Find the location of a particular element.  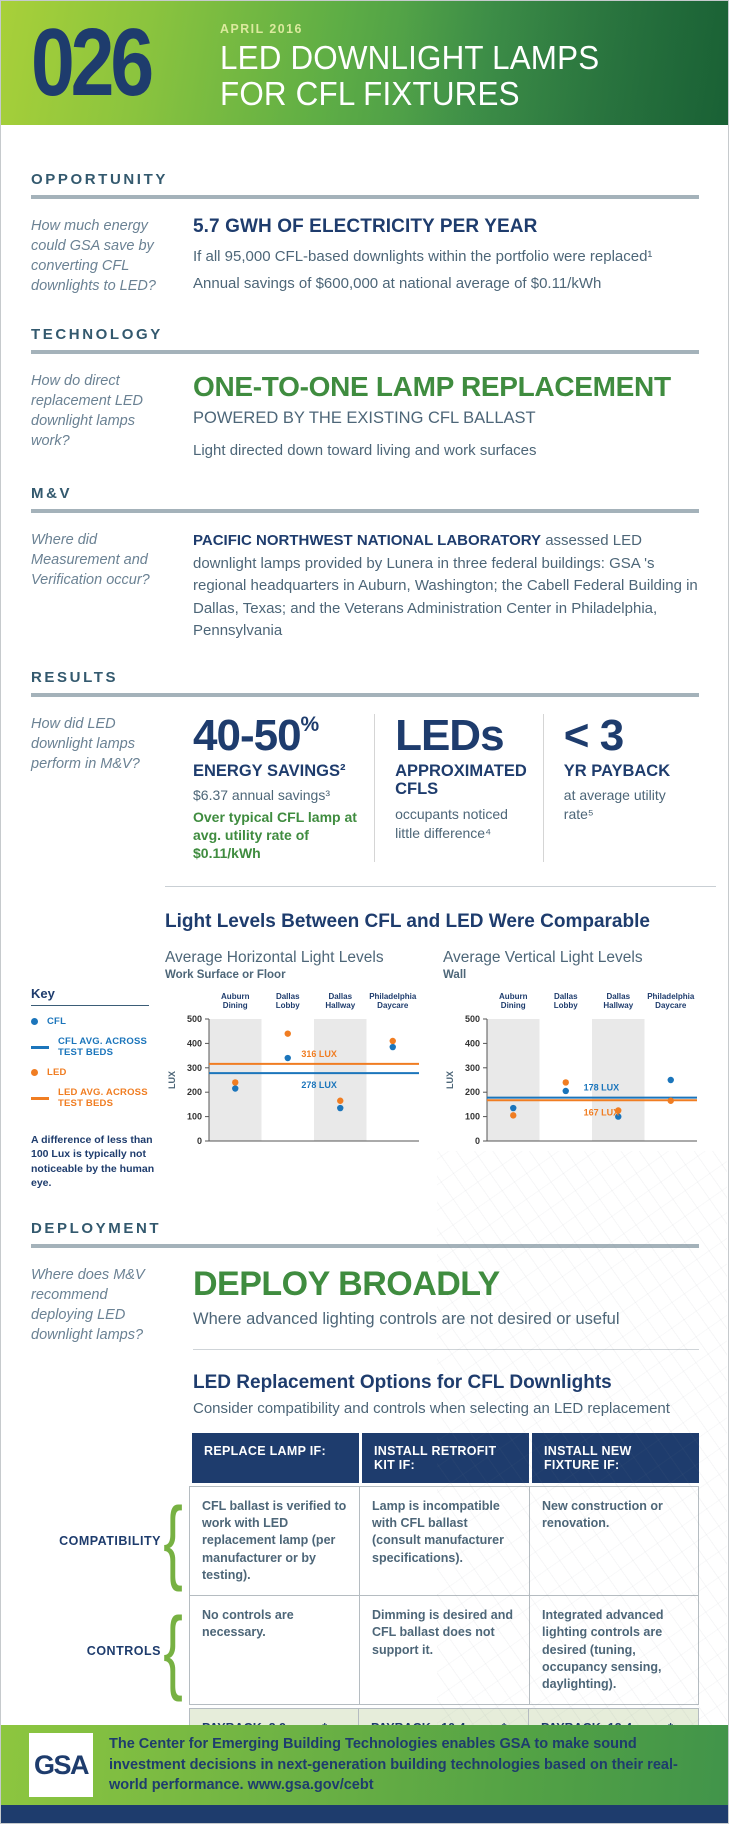

key-item-cfl: CFL is located at coordinates (98, 1021).